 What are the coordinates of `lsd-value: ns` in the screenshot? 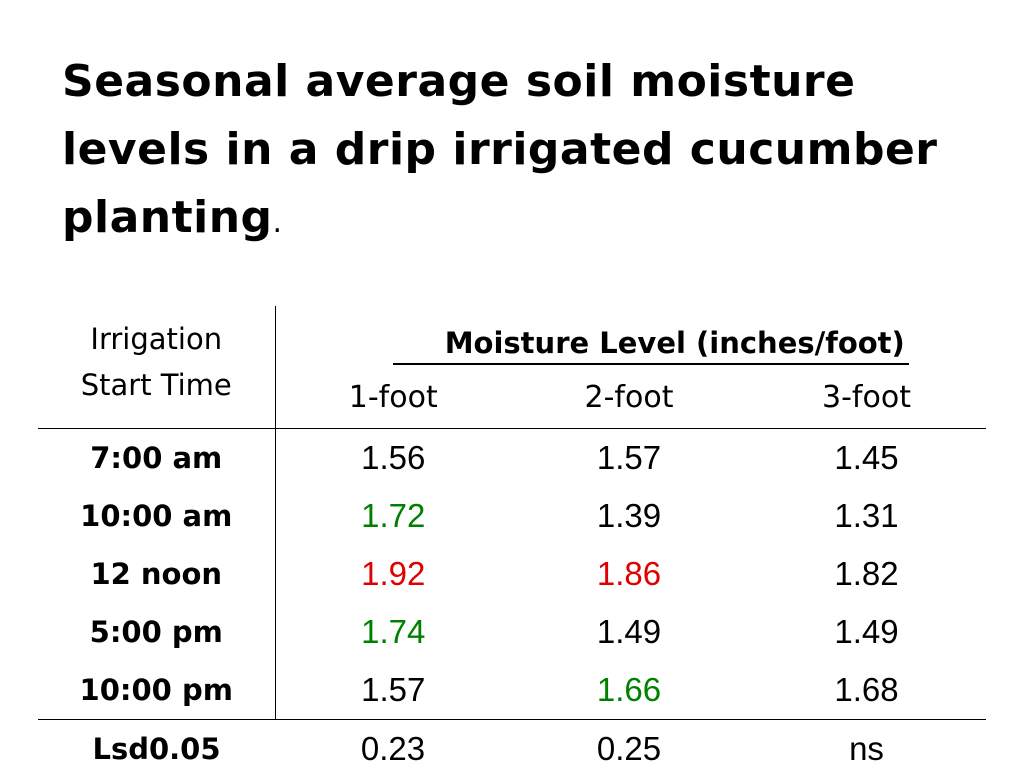 It's located at (866, 743).